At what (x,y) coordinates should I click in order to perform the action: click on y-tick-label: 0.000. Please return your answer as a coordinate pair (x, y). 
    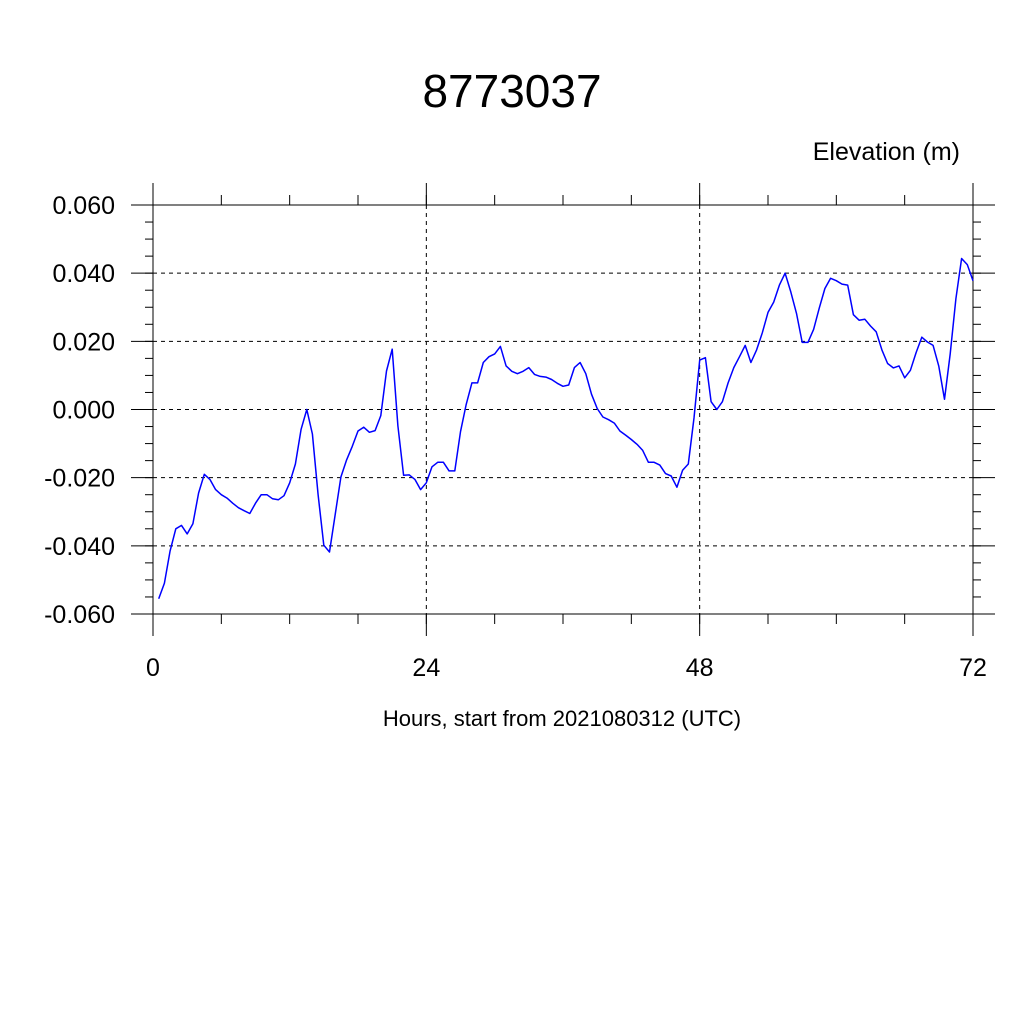
    Looking at the image, I should click on (83, 411).